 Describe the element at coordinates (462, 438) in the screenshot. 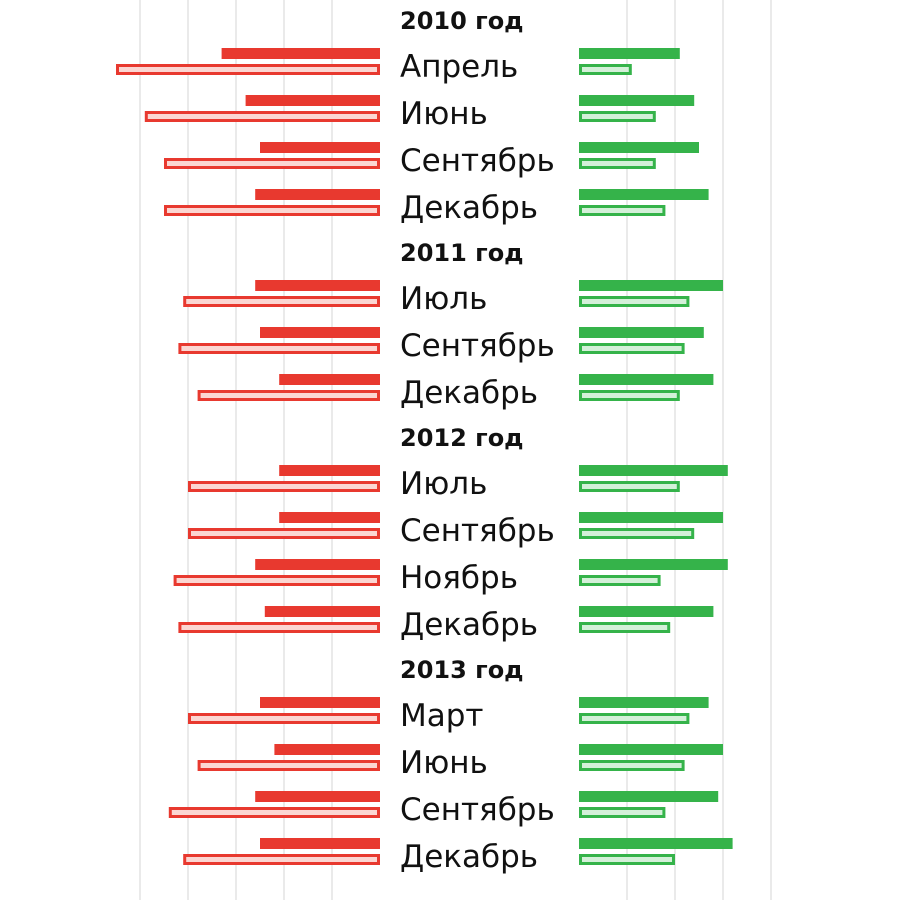

I see `year-label: 2012 год` at that location.